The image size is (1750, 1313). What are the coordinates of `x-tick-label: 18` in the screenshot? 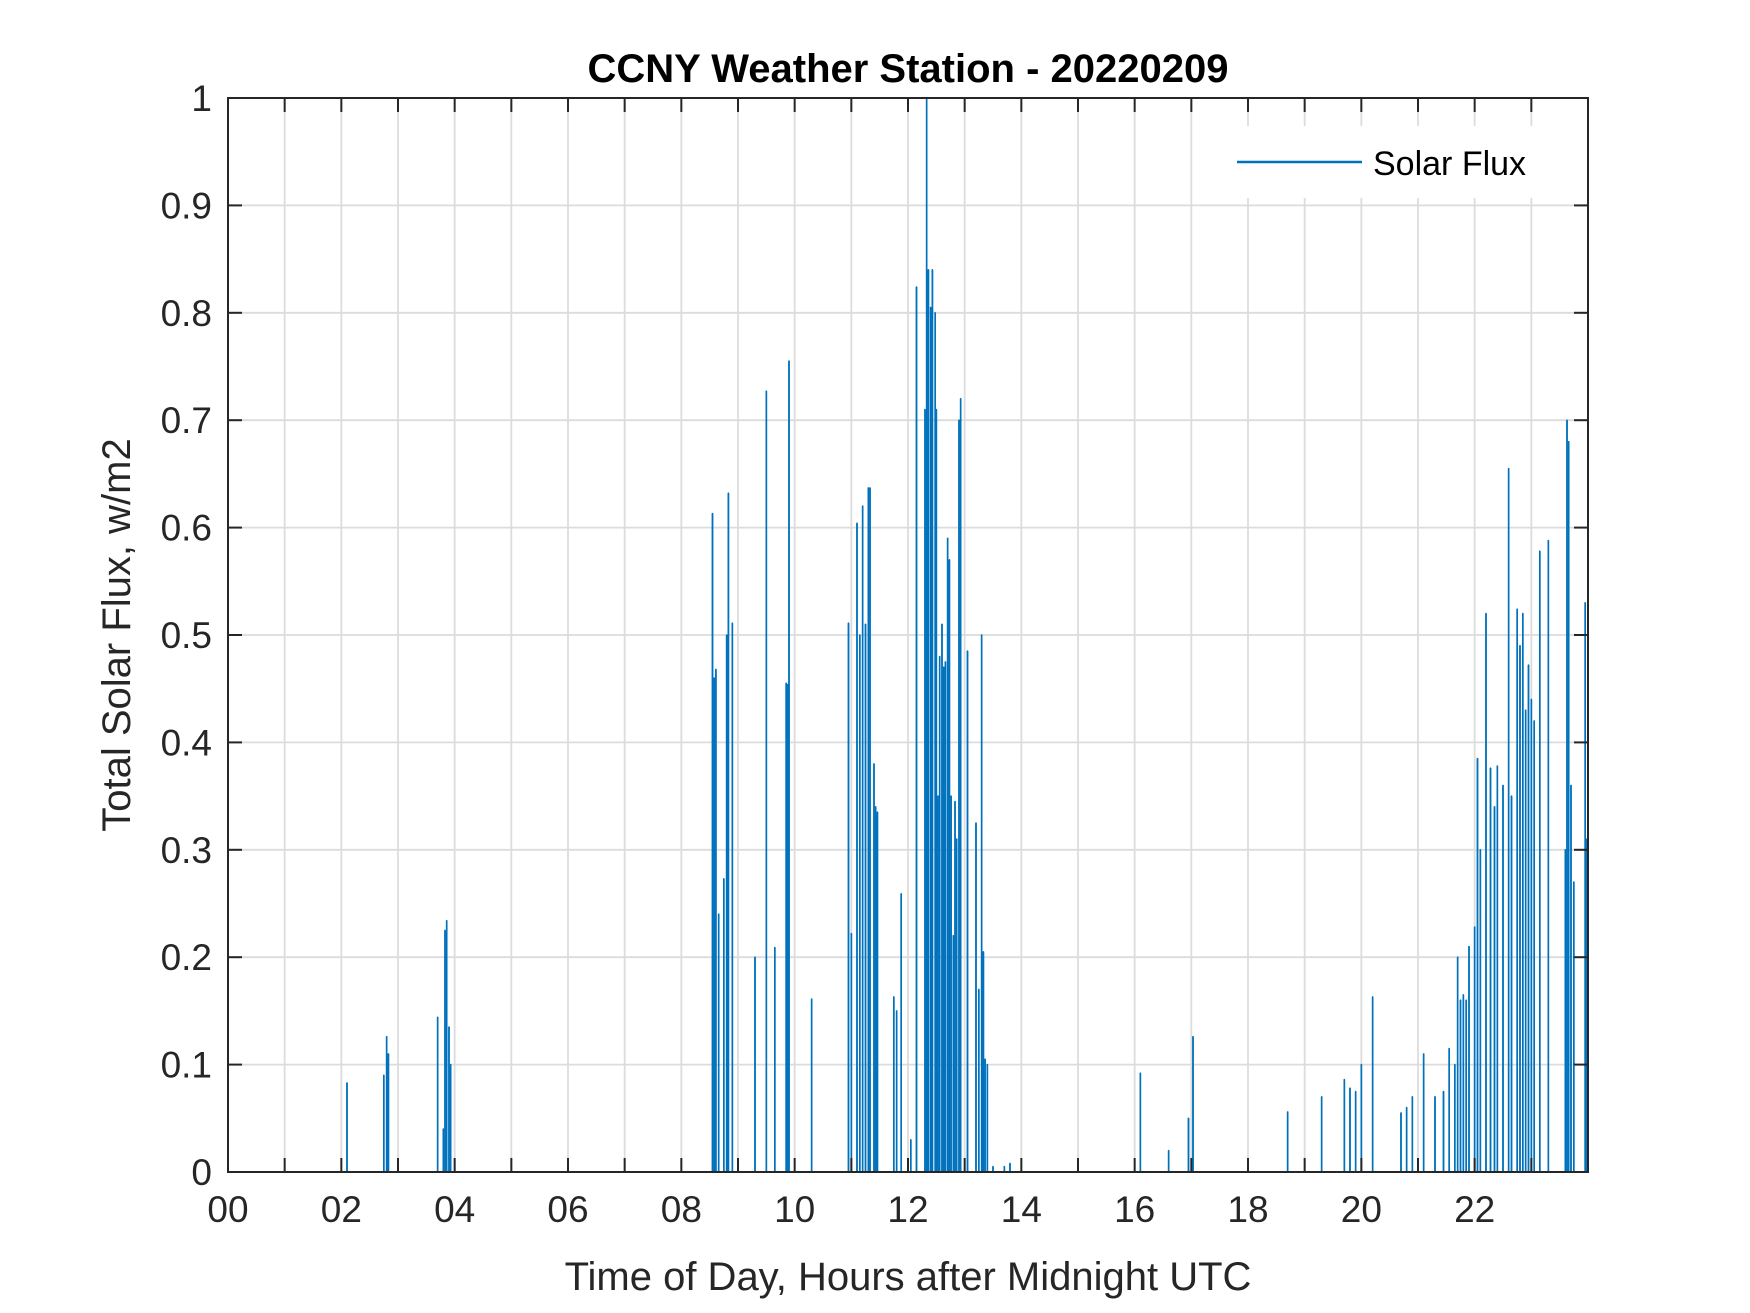 It's located at (1247, 1209).